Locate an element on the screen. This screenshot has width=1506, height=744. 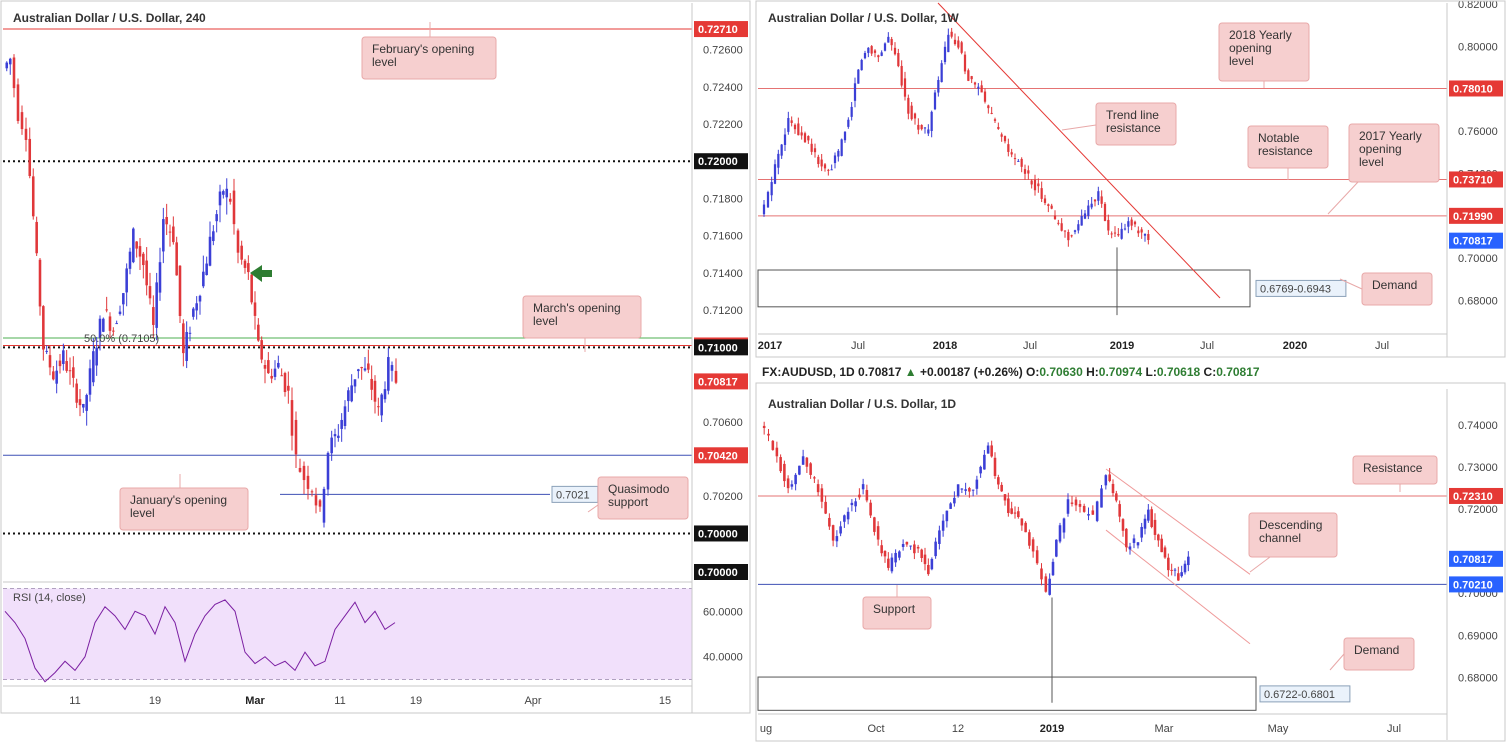
weekly-x-tick: 2018 is located at coordinates (945, 346).